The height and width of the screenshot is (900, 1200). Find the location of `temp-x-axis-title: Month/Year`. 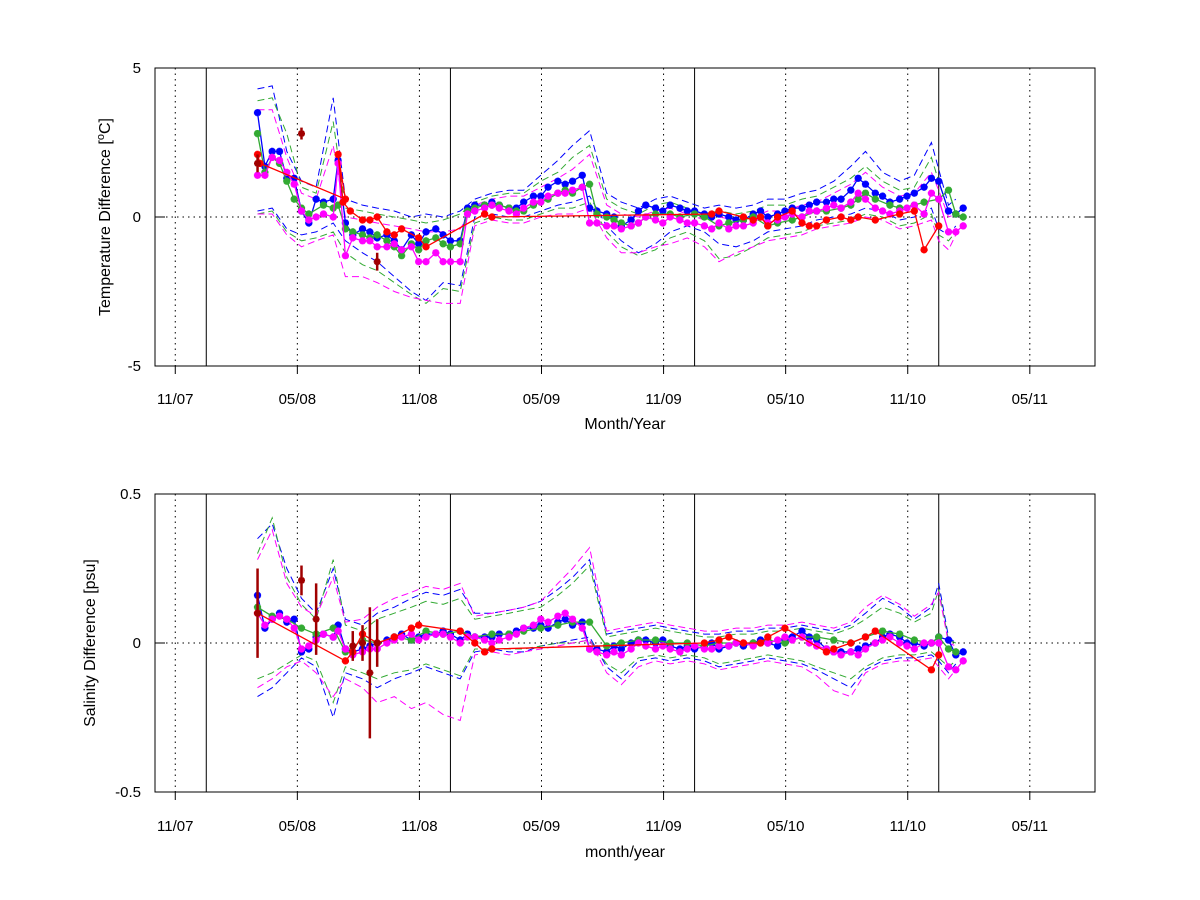

temp-x-axis-title: Month/Year is located at coordinates (625, 424).